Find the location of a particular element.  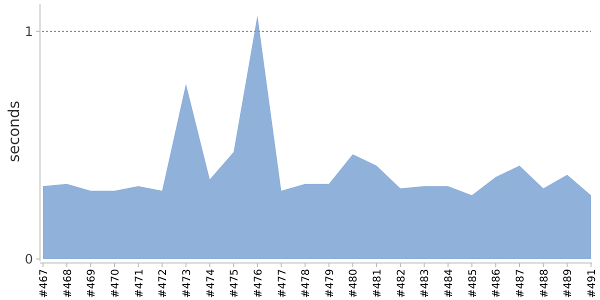

x-tick-label: #487 is located at coordinates (520, 283).